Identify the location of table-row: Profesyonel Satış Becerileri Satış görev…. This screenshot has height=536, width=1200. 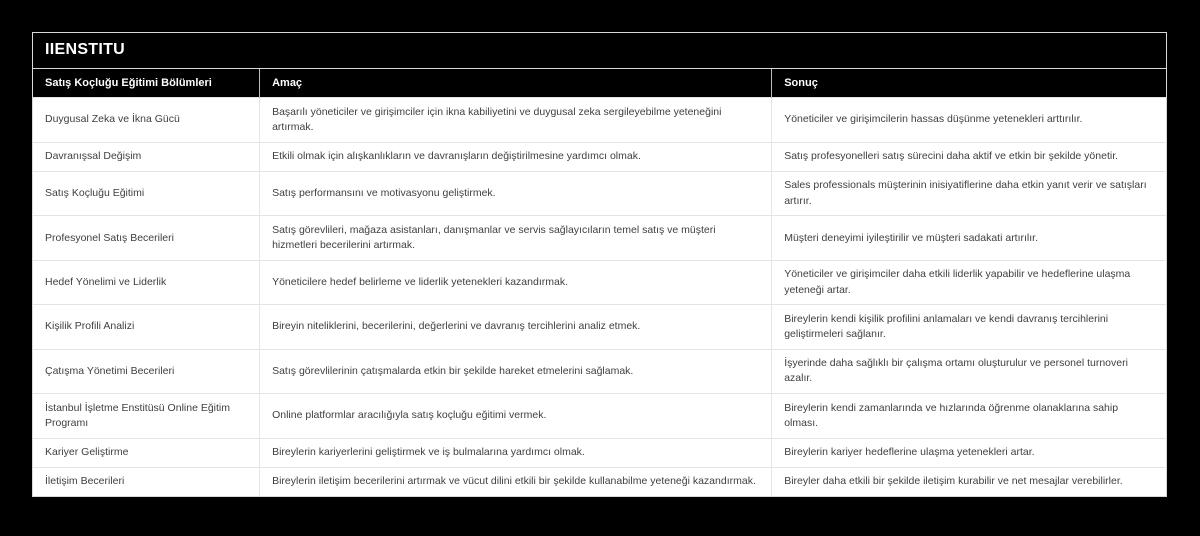
(599, 238).